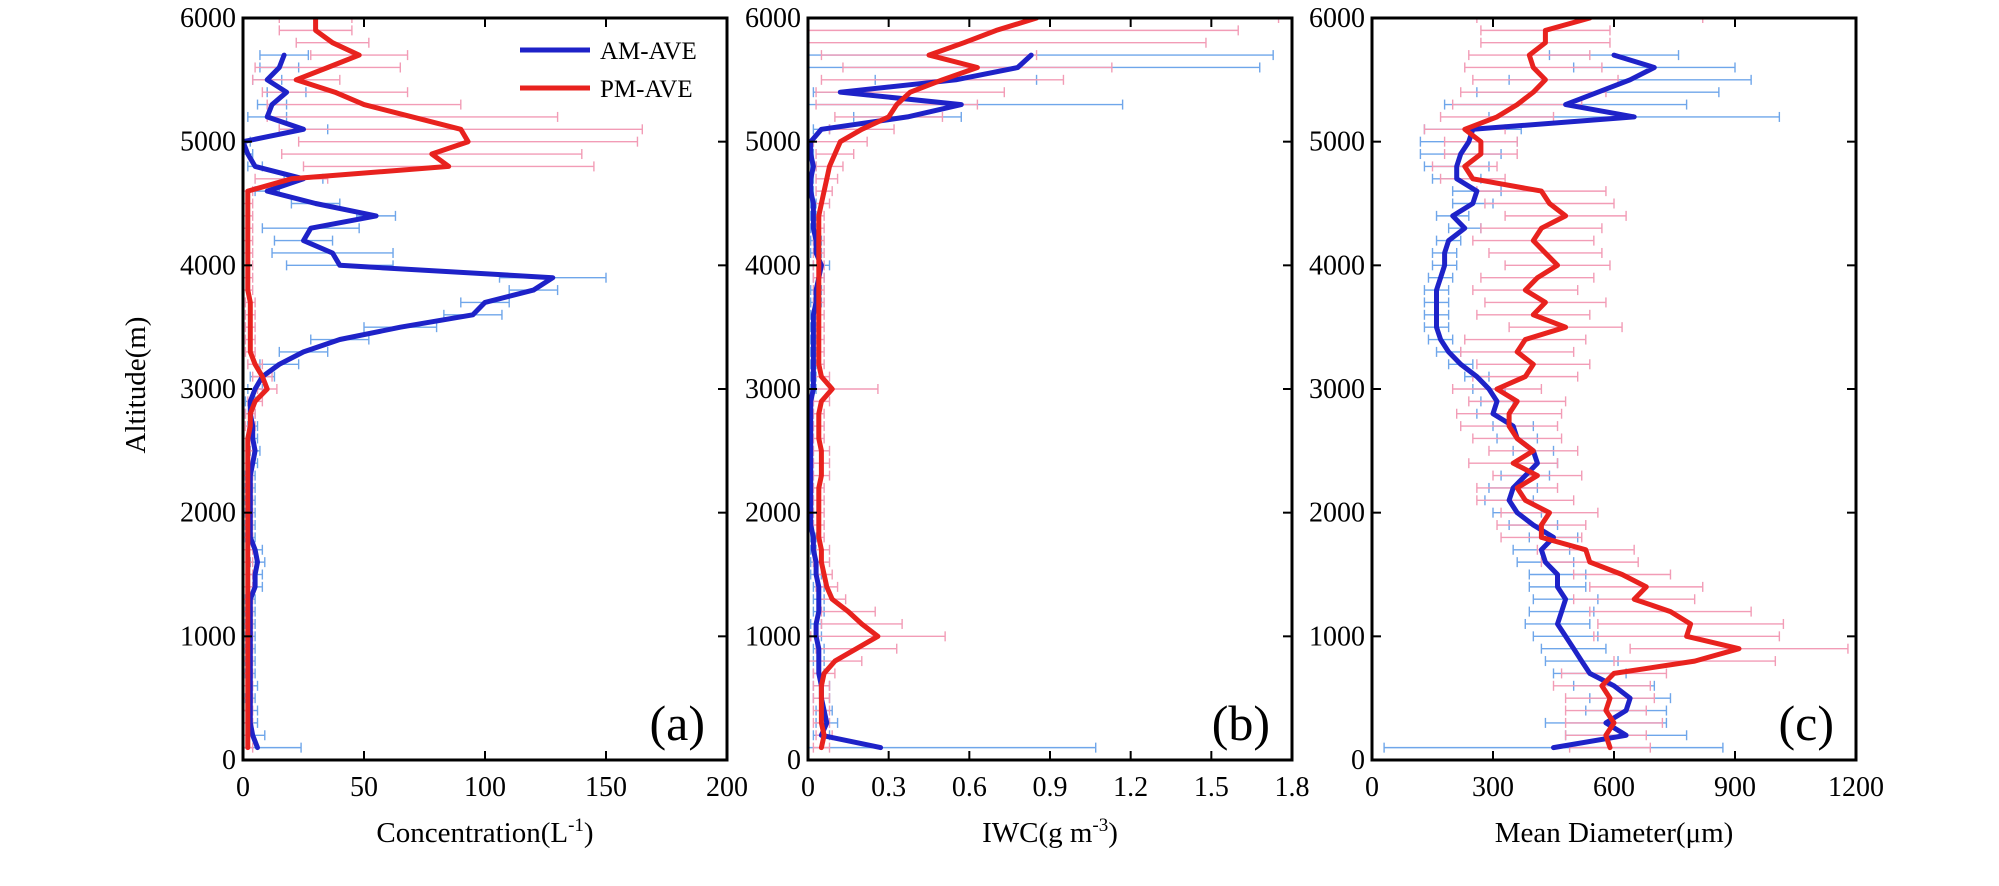 The width and height of the screenshot is (1999, 886). I want to click on x-axis-label-sup: -3, so click(1100, 825).